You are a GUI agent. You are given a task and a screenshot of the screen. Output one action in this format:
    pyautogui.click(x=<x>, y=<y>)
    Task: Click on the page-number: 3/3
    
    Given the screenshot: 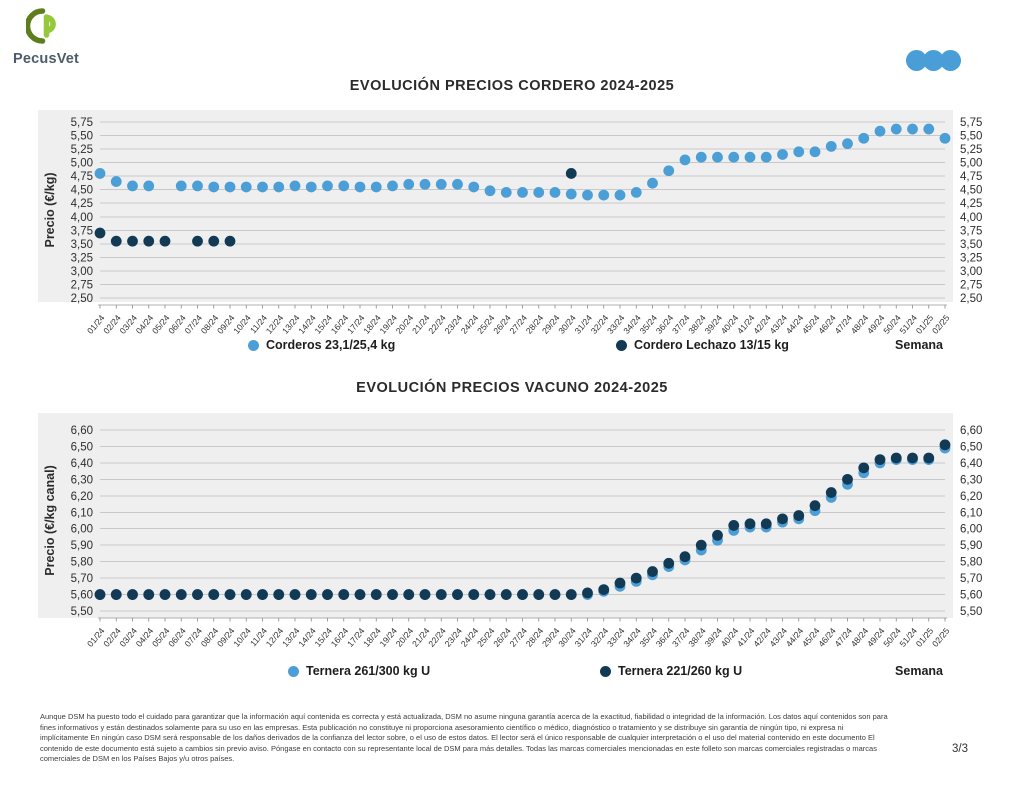 What is the action you would take?
    pyautogui.click(x=960, y=749)
    